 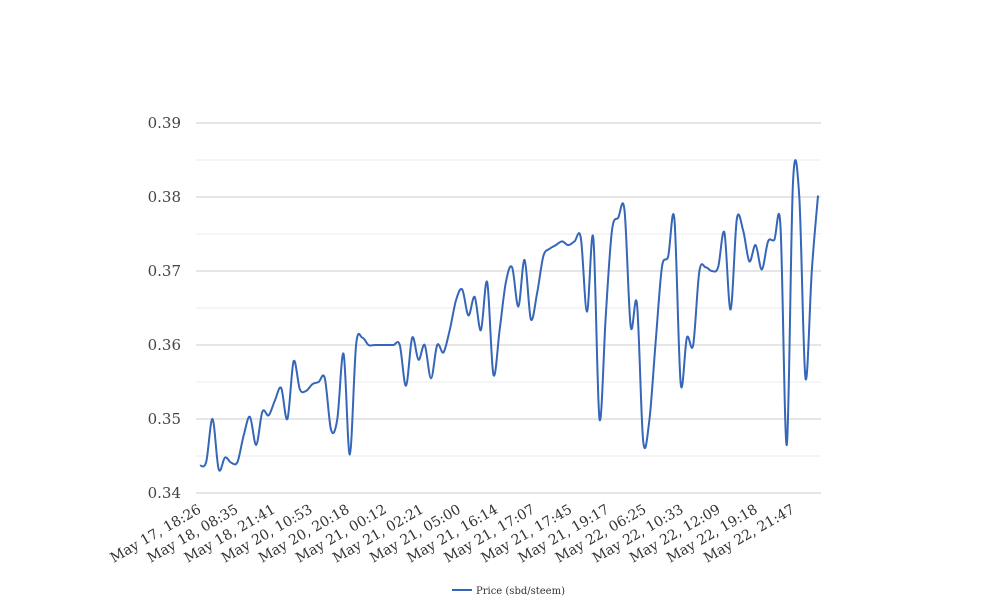 I want to click on y-tick-label: 0.38, so click(x=164, y=197).